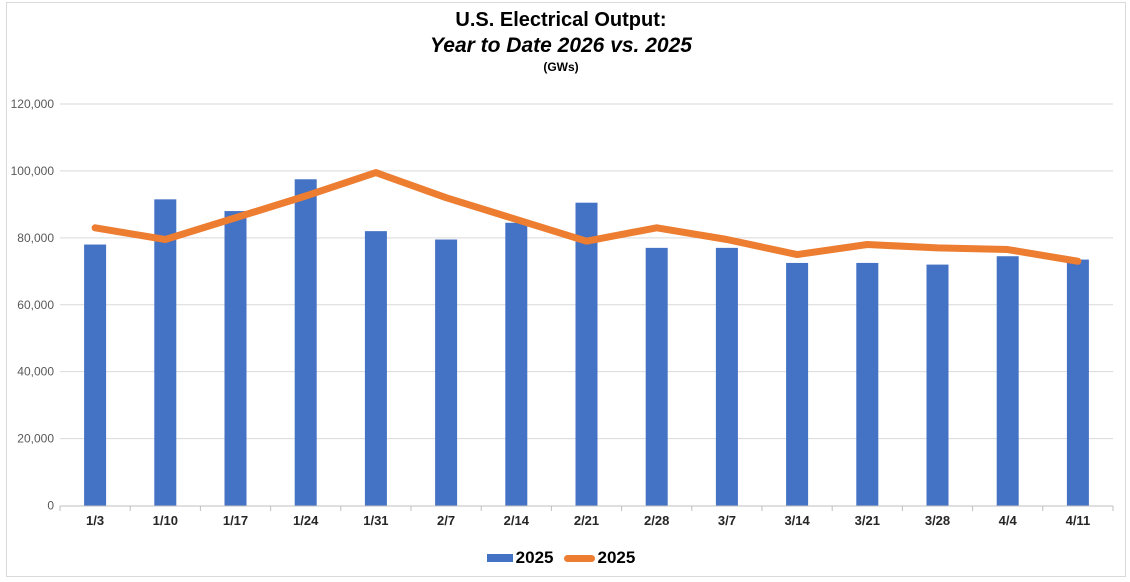 The height and width of the screenshot is (582, 1130). What do you see at coordinates (517, 520) in the screenshot?
I see `x-axis-tick-label: 2/14` at bounding box center [517, 520].